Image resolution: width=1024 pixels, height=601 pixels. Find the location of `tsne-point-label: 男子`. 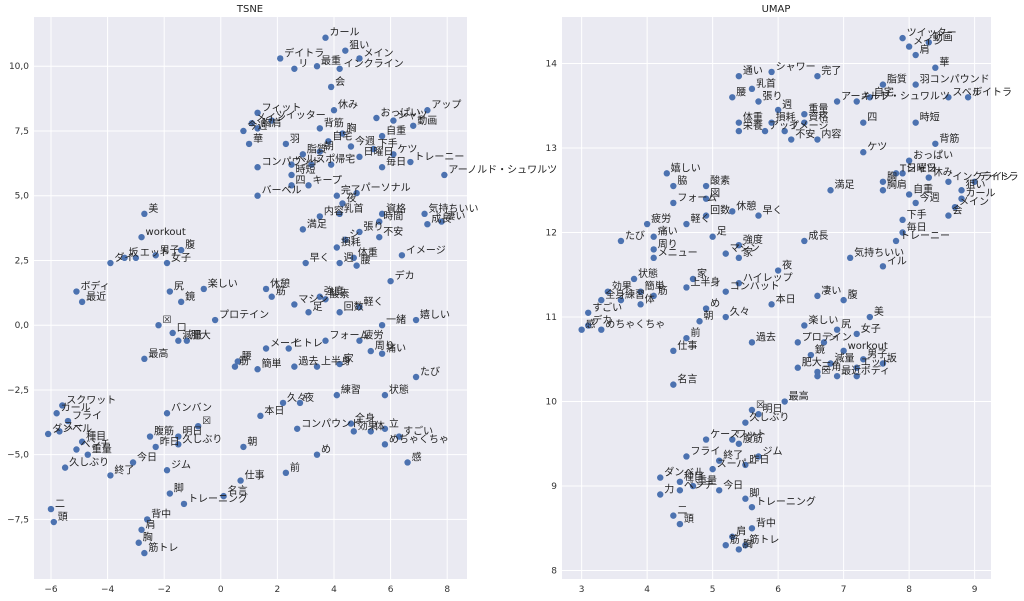

tsne-point-label: 男子 is located at coordinates (170, 250).